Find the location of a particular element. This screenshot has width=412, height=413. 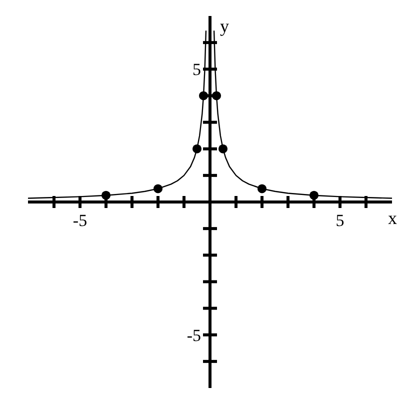

x-axis-title: x is located at coordinates (392, 218).